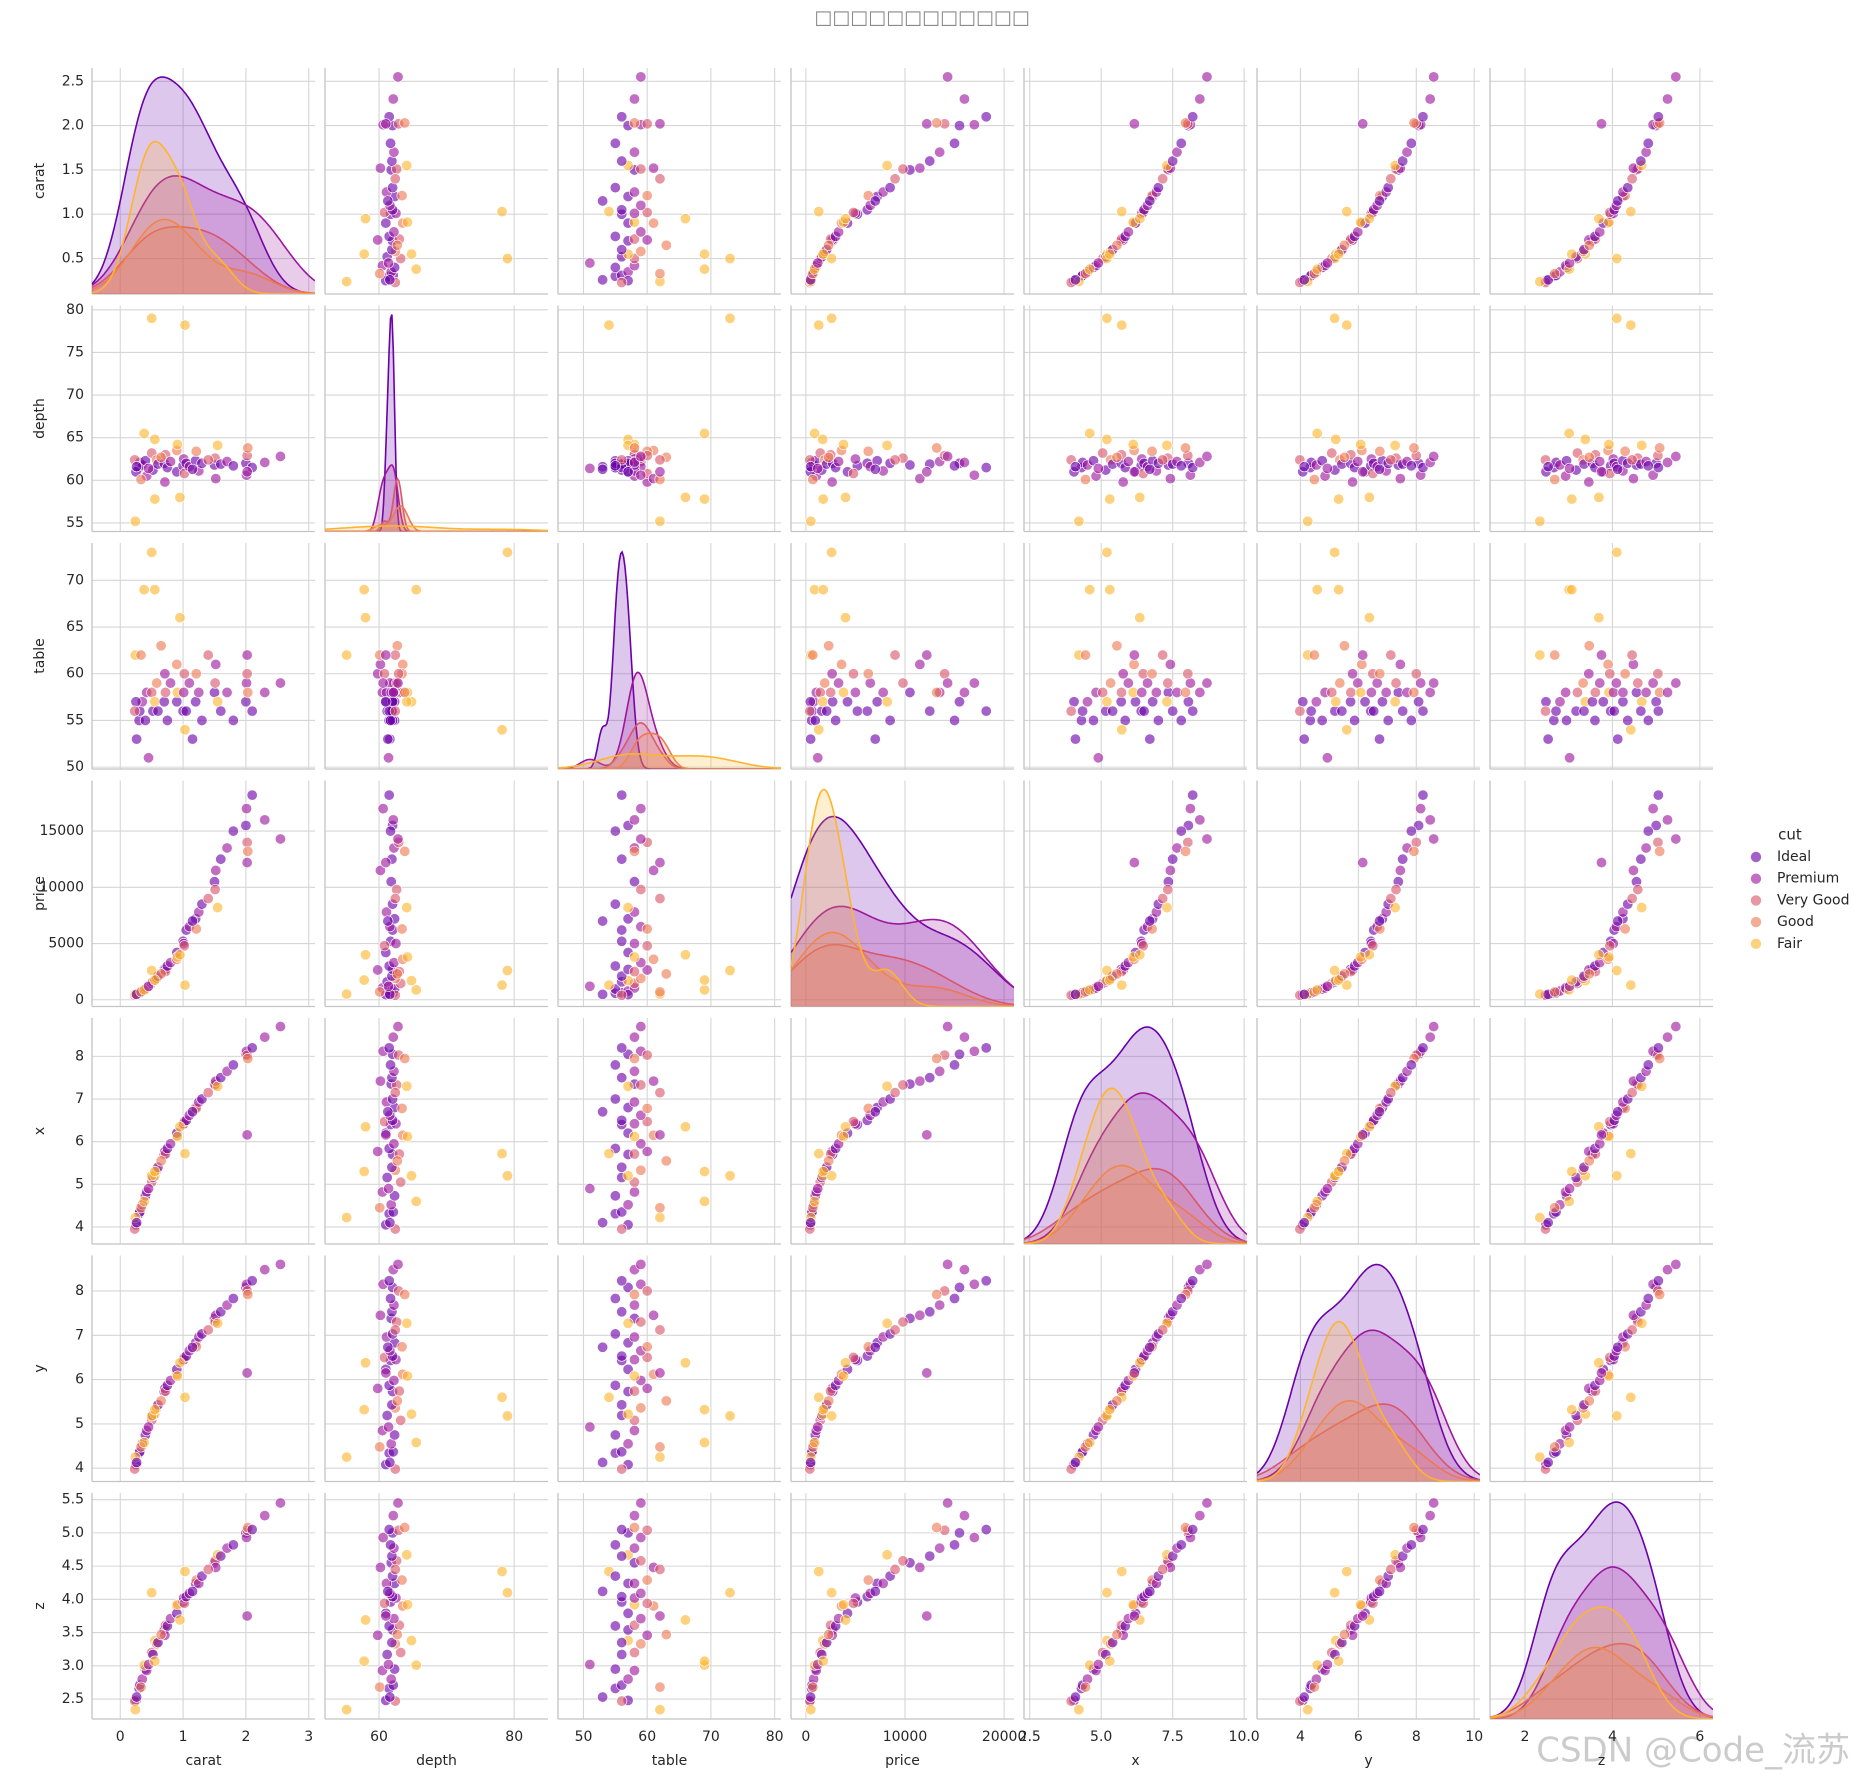 The width and height of the screenshot is (1862, 1779). Describe the element at coordinates (73, 1699) in the screenshot. I see `y-tick-label: 2.5` at that location.